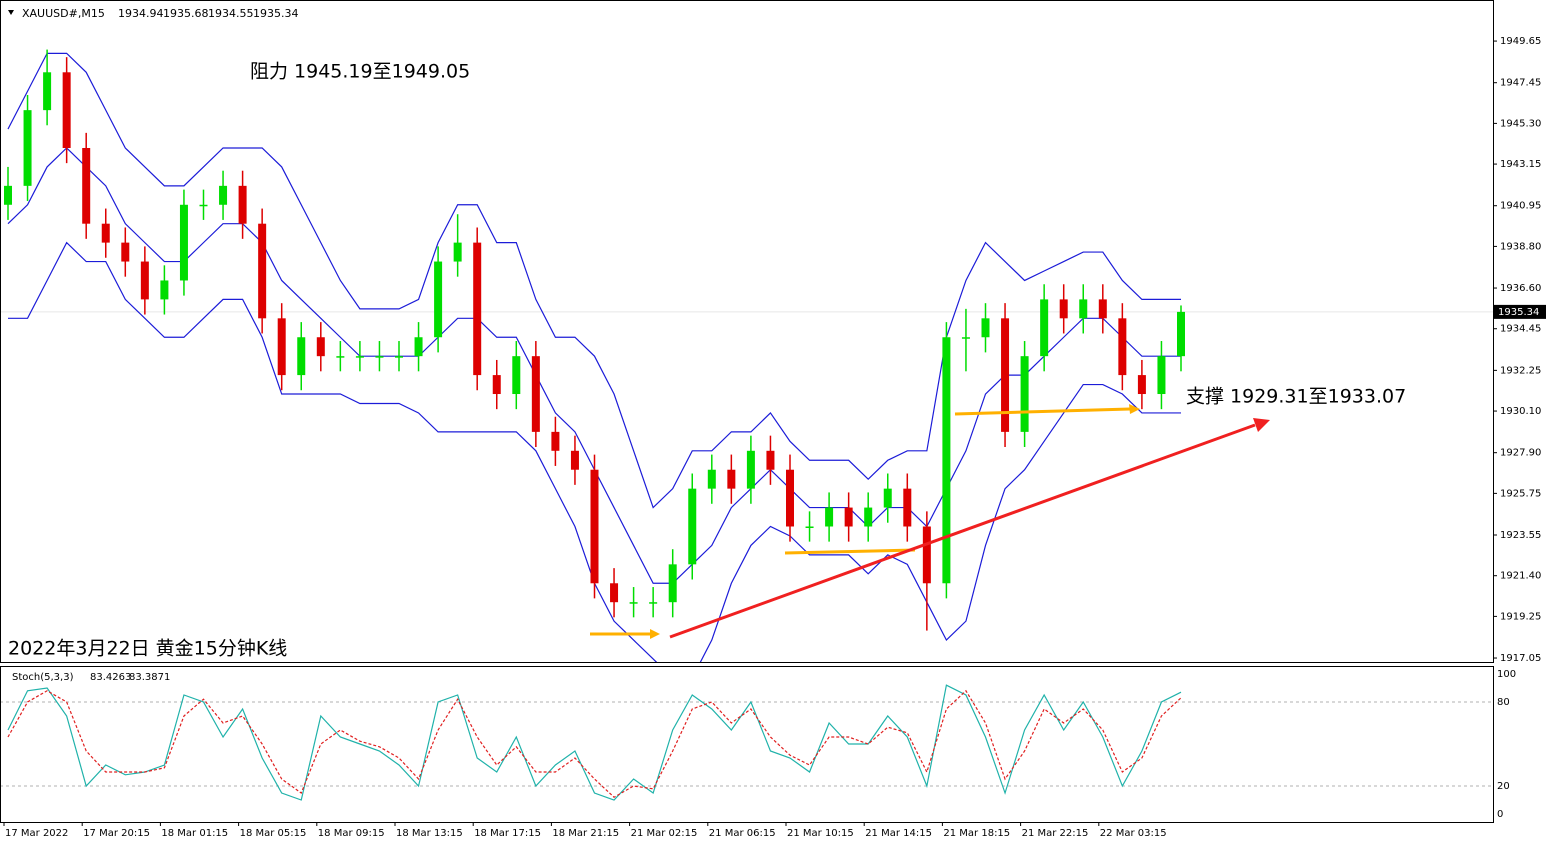  What do you see at coordinates (231, 13) in the screenshot?
I see `ohlc-low: 1934.55` at bounding box center [231, 13].